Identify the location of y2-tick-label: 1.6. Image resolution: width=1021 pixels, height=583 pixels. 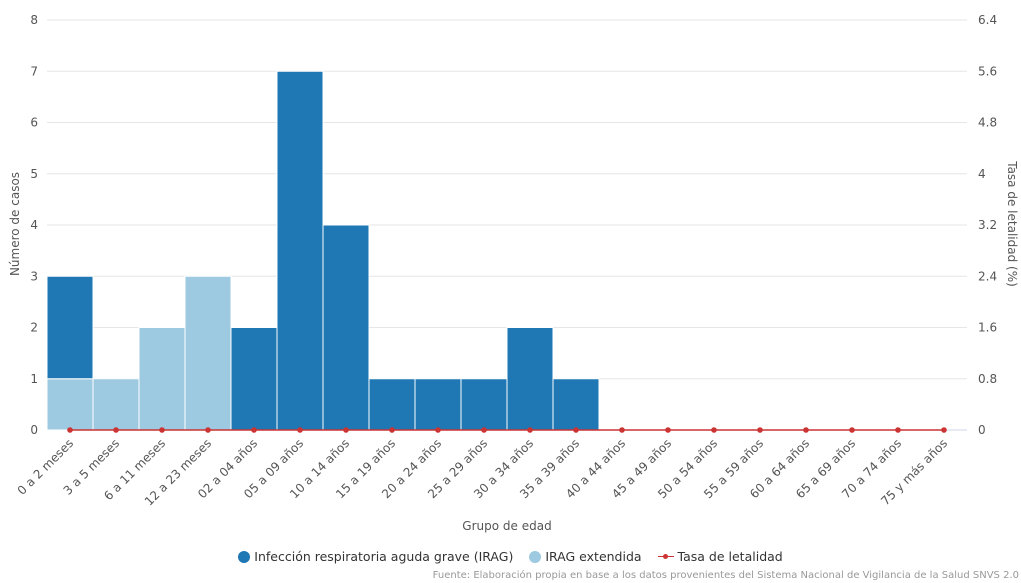
(987, 328).